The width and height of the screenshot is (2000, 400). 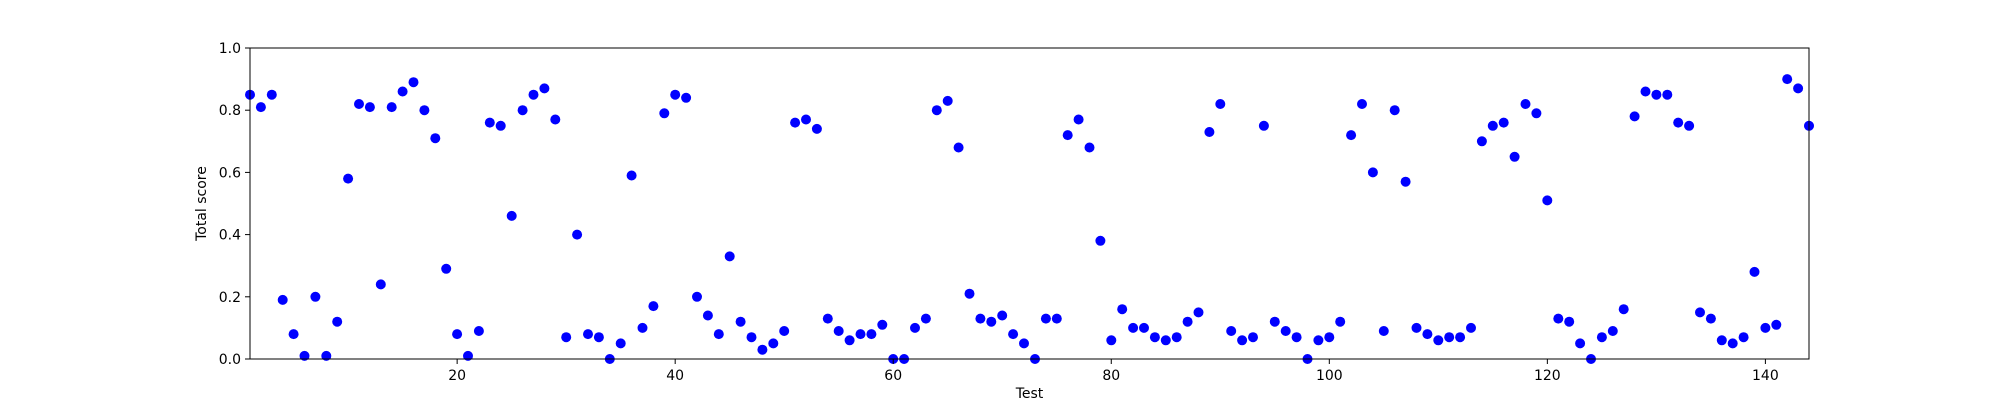 What do you see at coordinates (457, 376) in the screenshot?
I see `x-tick-label: 20` at bounding box center [457, 376].